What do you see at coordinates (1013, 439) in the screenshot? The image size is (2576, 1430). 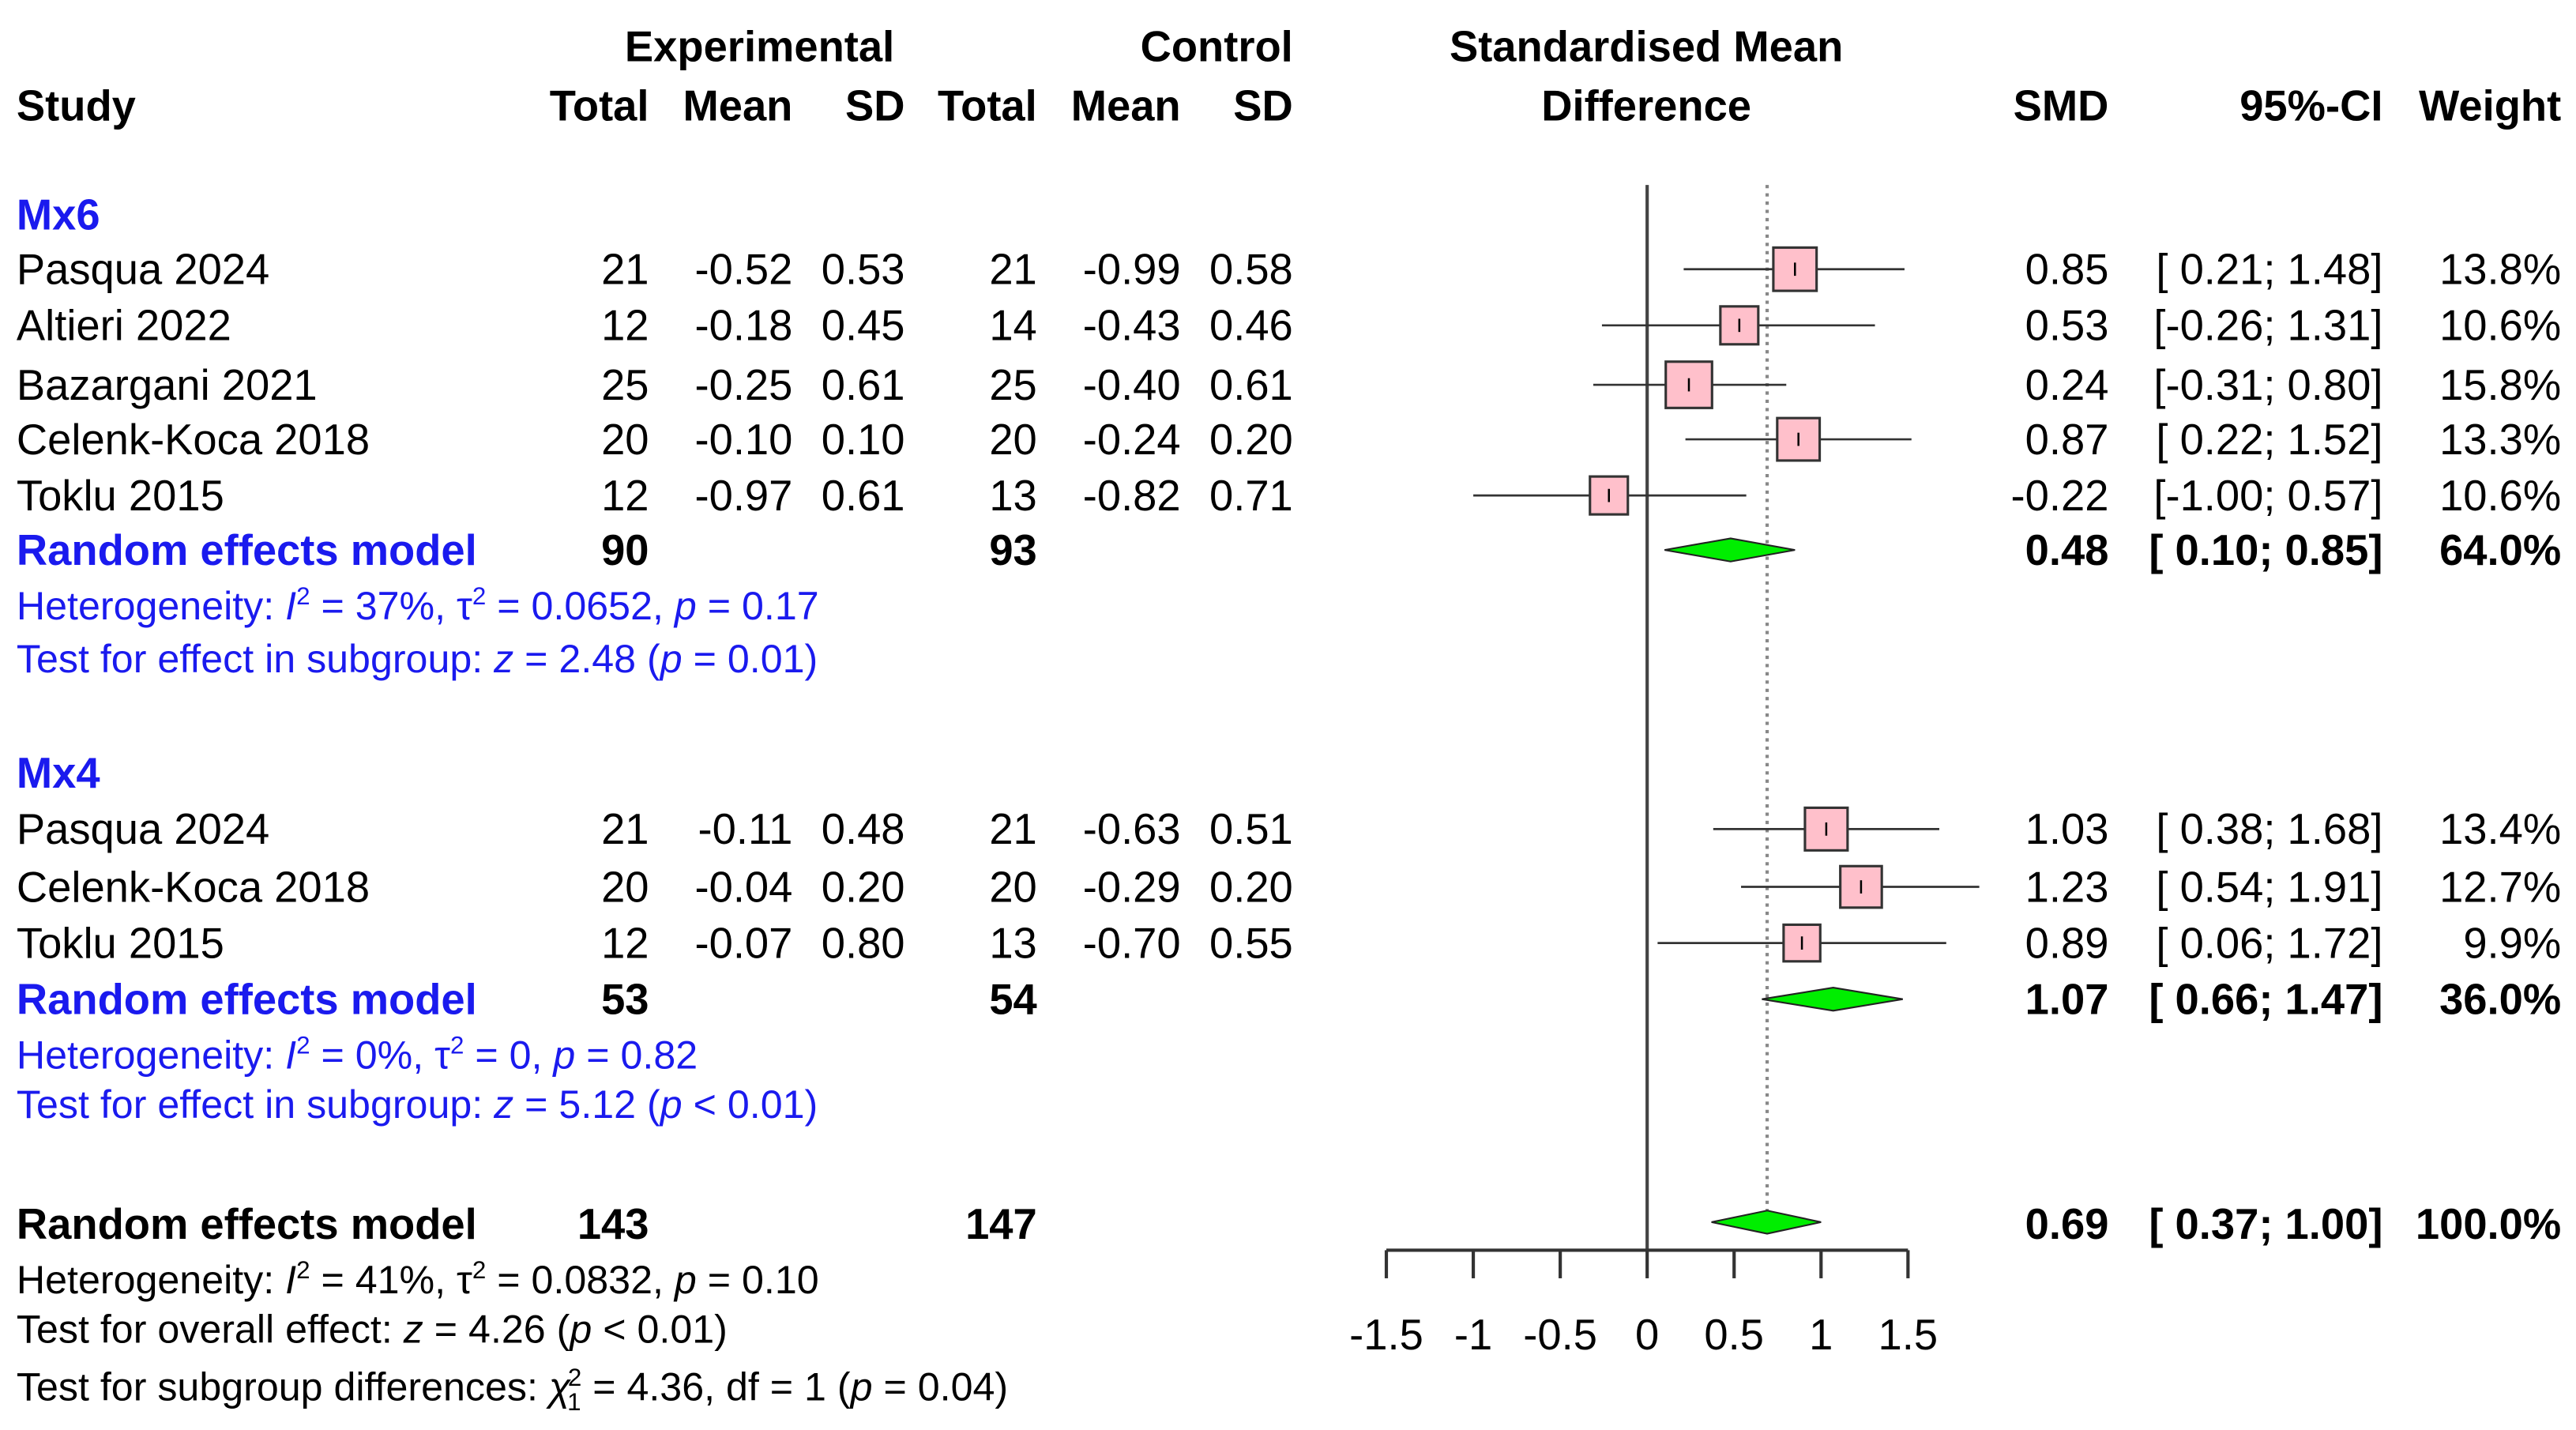 I see `ctrl-total: 20` at bounding box center [1013, 439].